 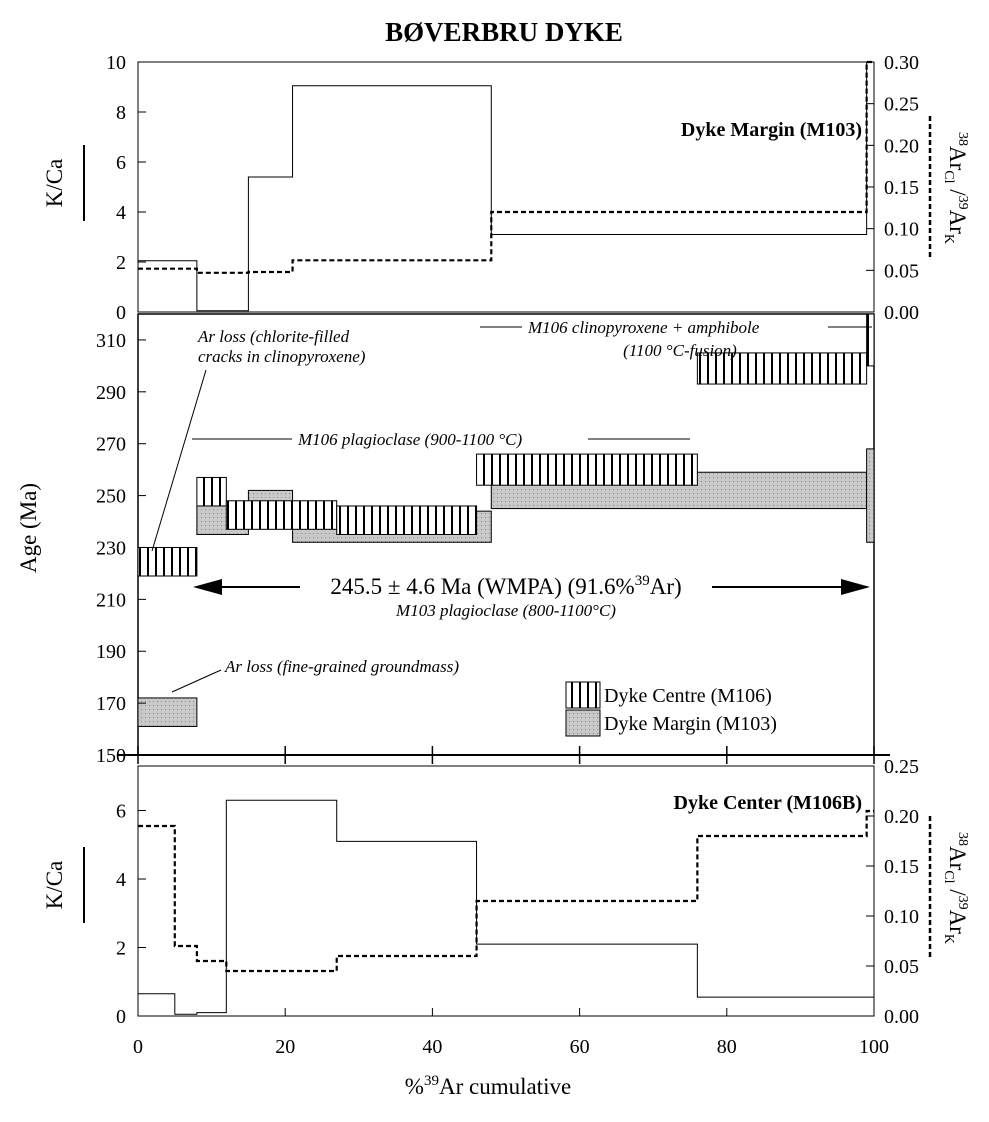 What do you see at coordinates (488, 1086) in the screenshot?
I see `x-axis-label: %39Ar cumulative` at bounding box center [488, 1086].